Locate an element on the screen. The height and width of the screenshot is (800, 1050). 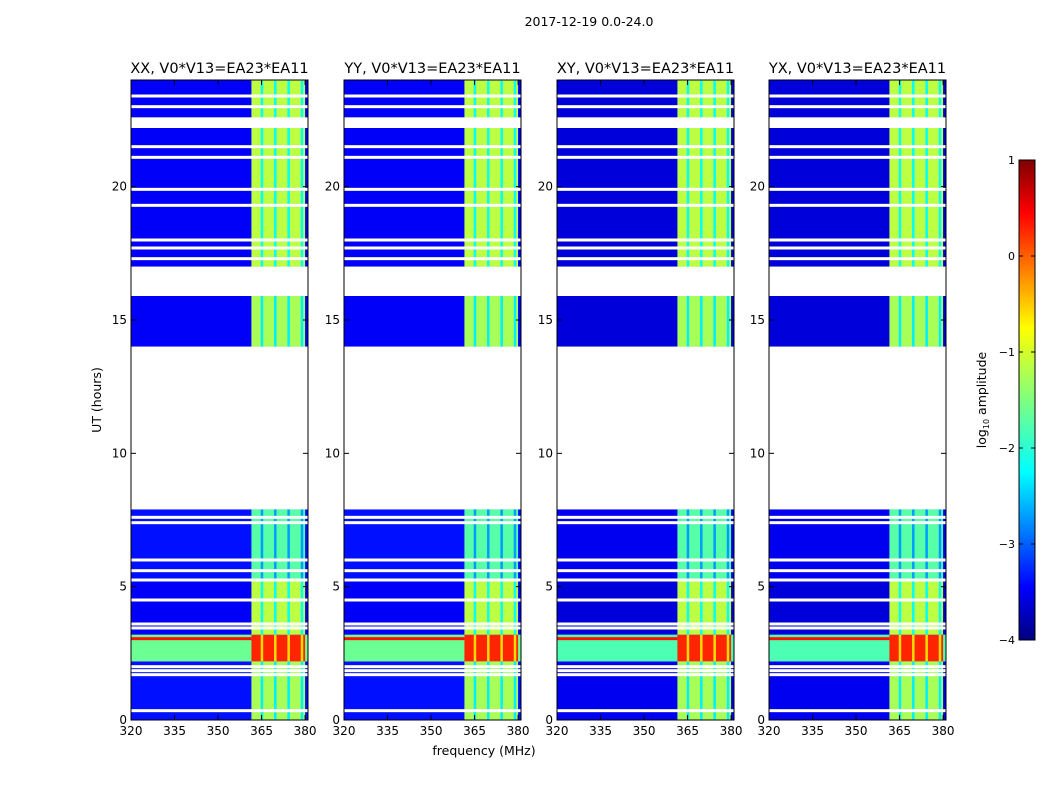
y-tick-label: 15 is located at coordinates (119, 320).